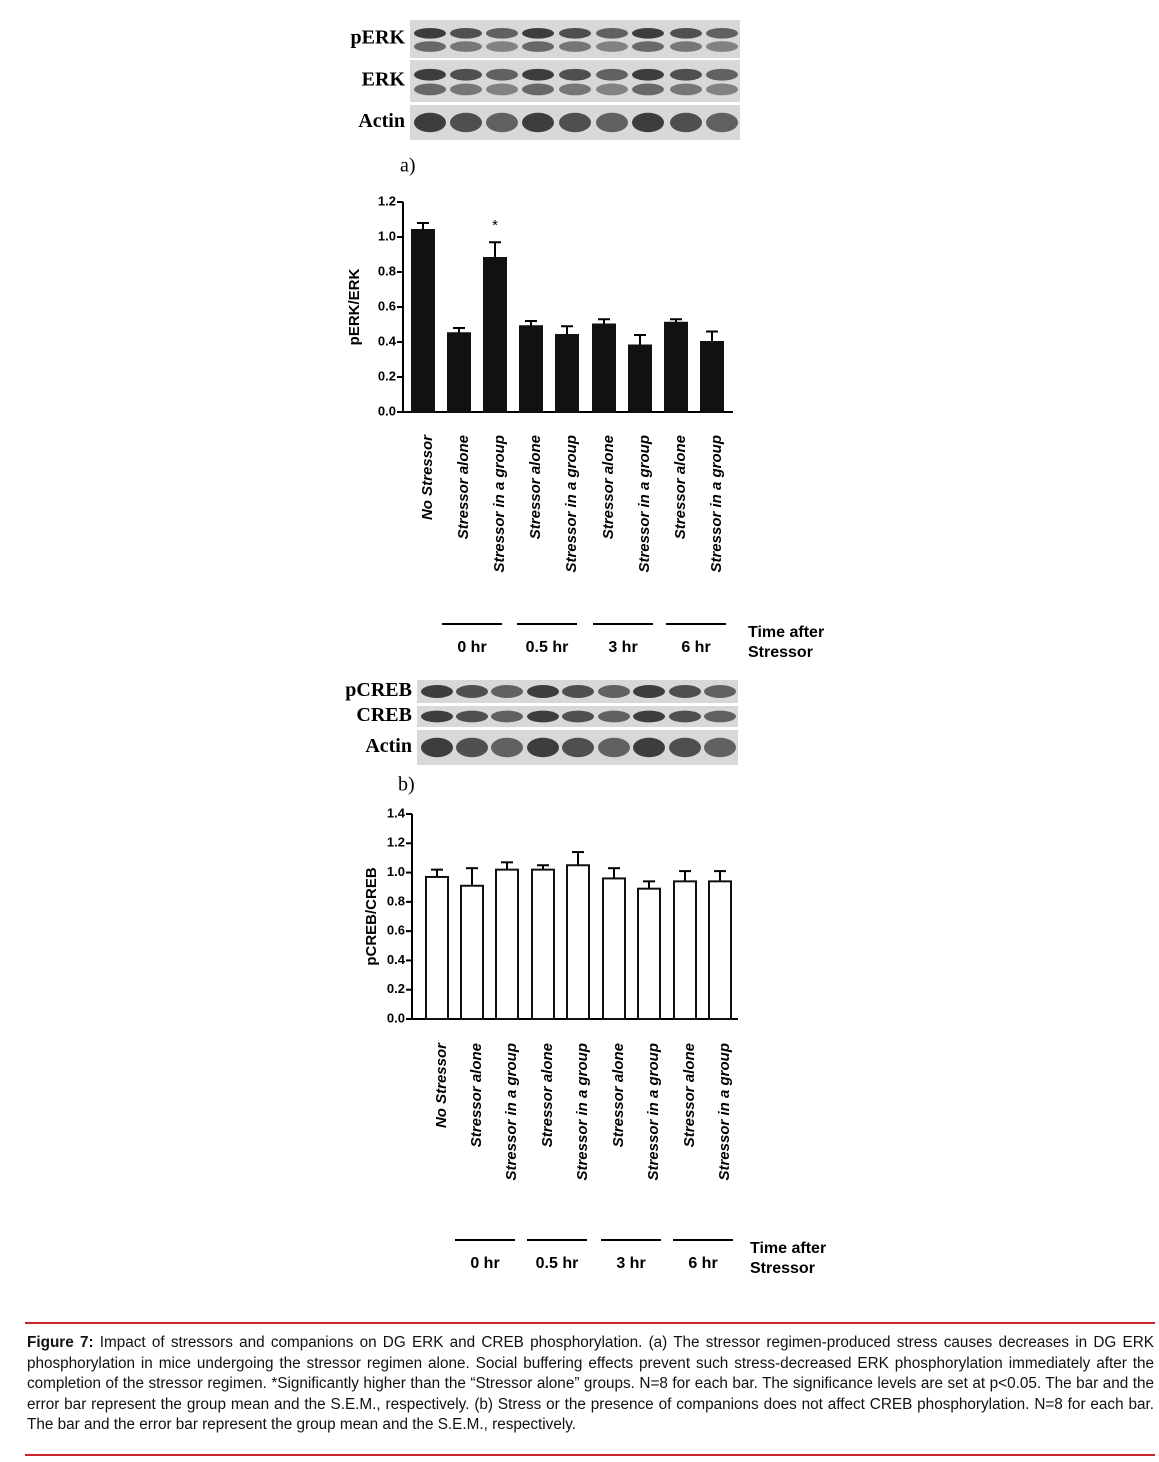 The image size is (1159, 1462). Describe the element at coordinates (371, 916) in the screenshot. I see `y-axis-label: pCREB/CREB` at that location.